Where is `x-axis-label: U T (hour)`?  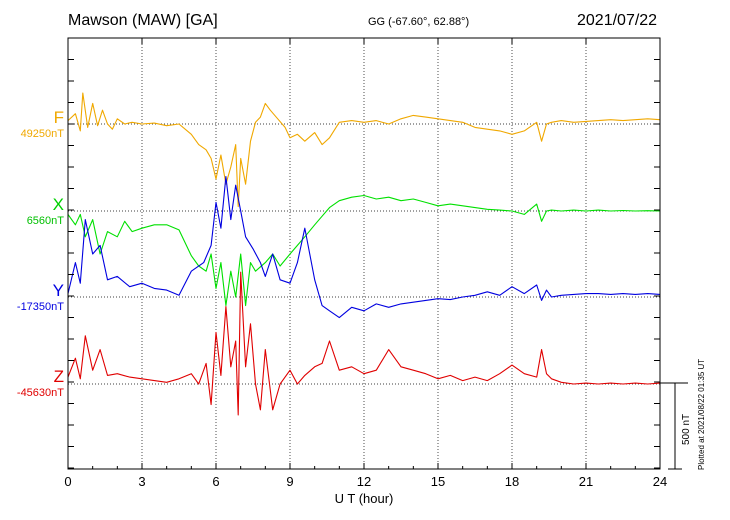 x-axis-label: U T (hour) is located at coordinates (364, 498).